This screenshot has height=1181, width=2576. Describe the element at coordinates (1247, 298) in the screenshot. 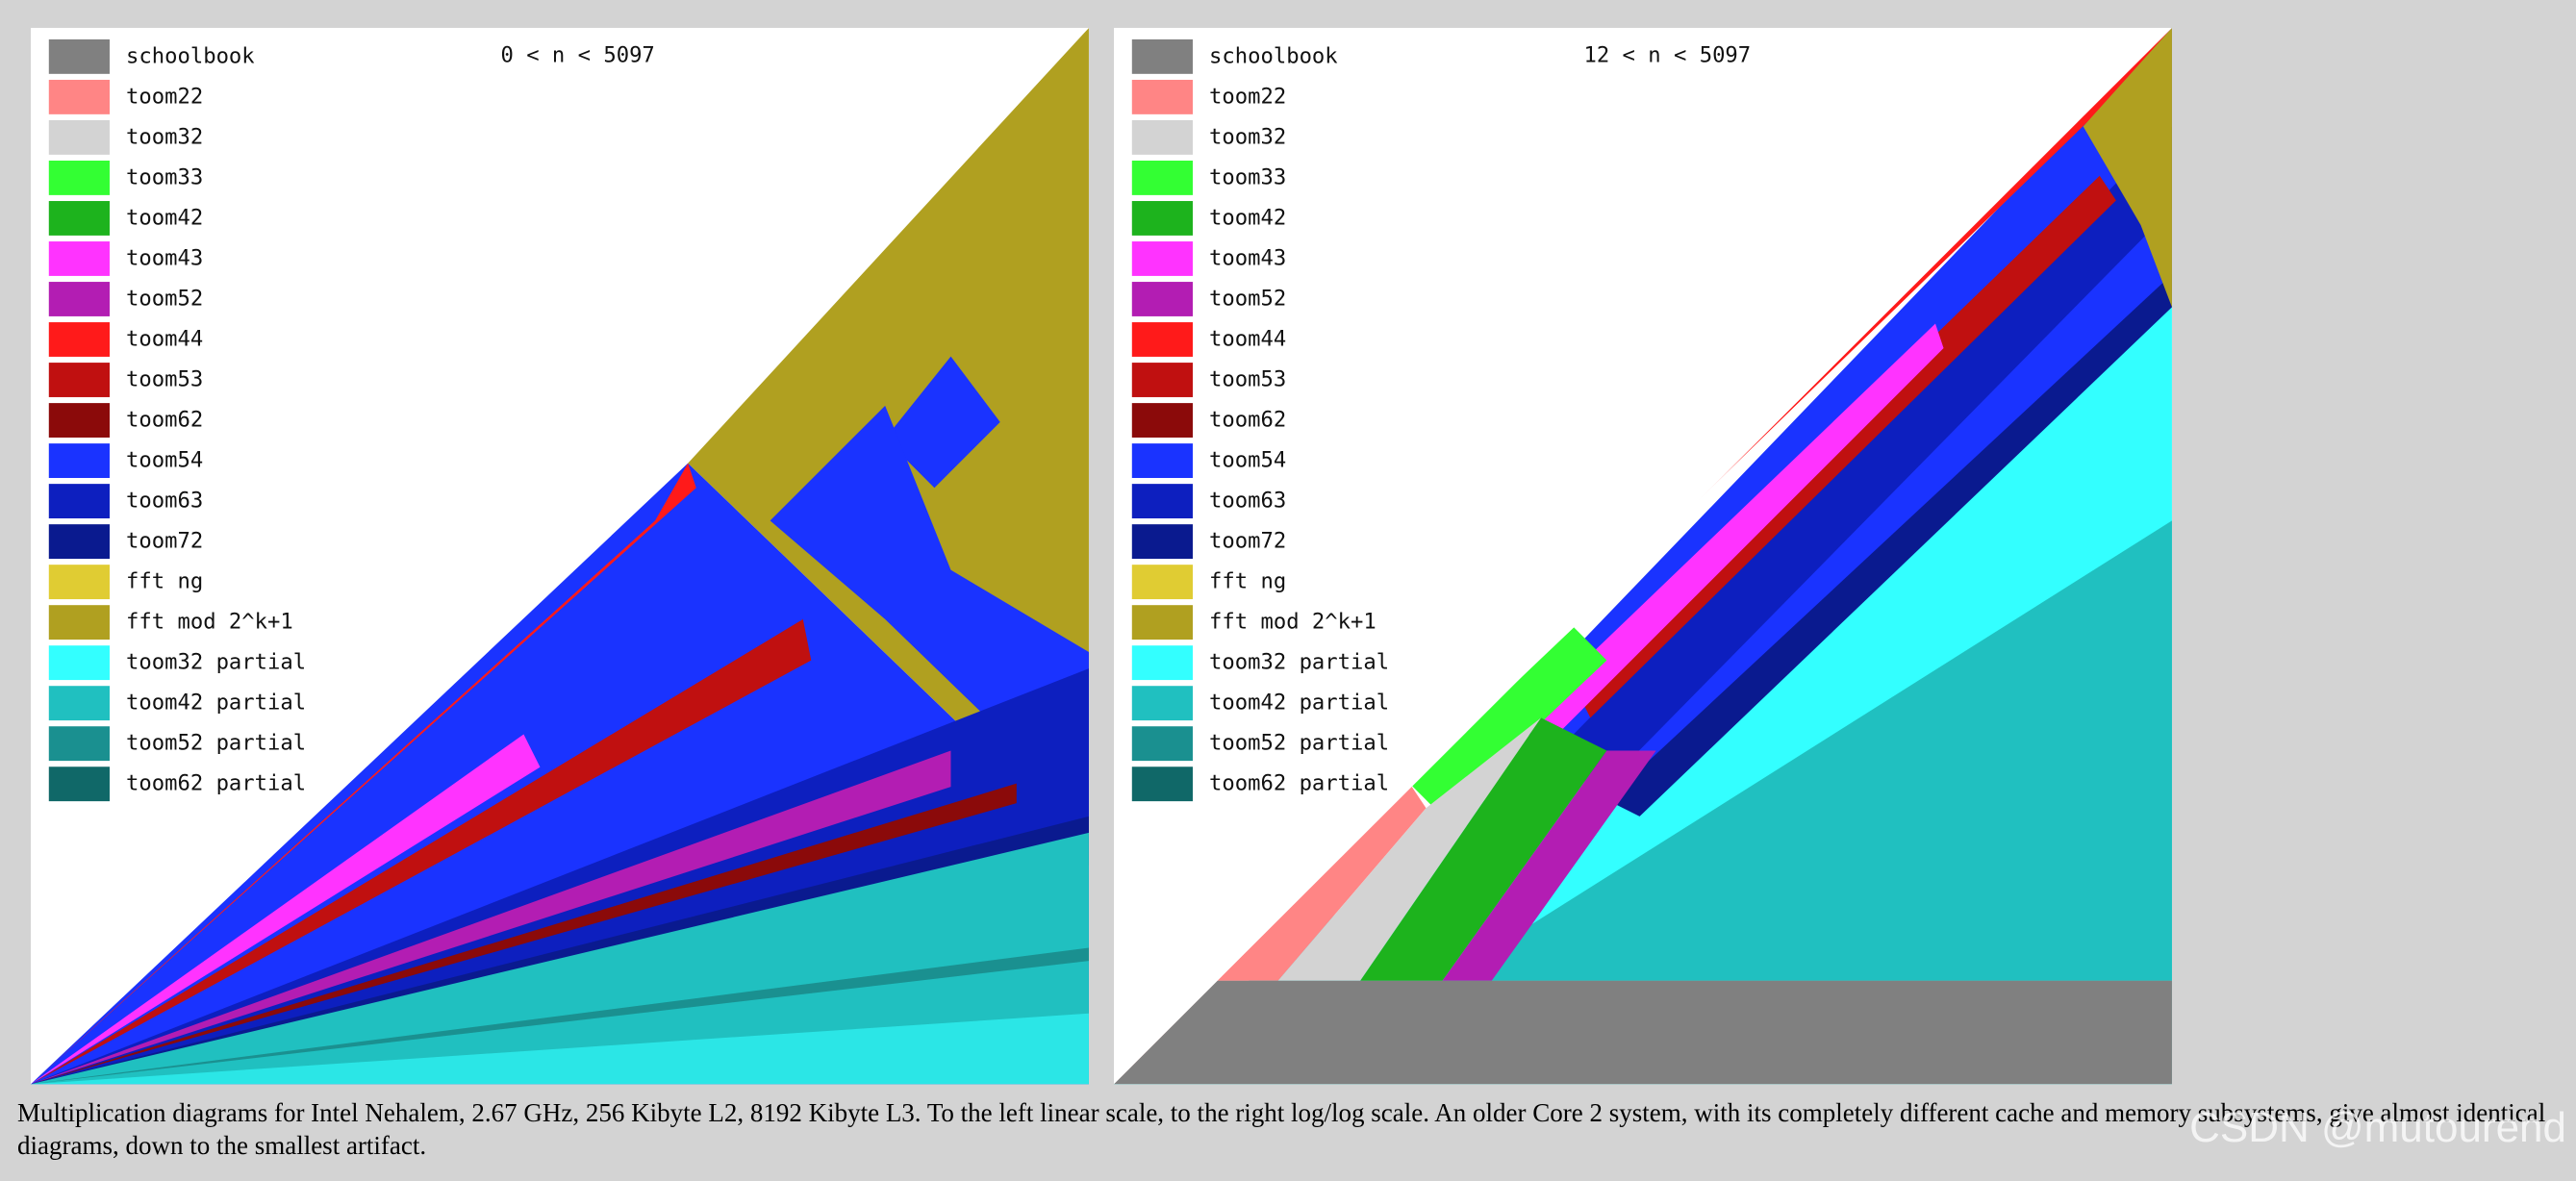

I see `legend-label: toom52` at that location.